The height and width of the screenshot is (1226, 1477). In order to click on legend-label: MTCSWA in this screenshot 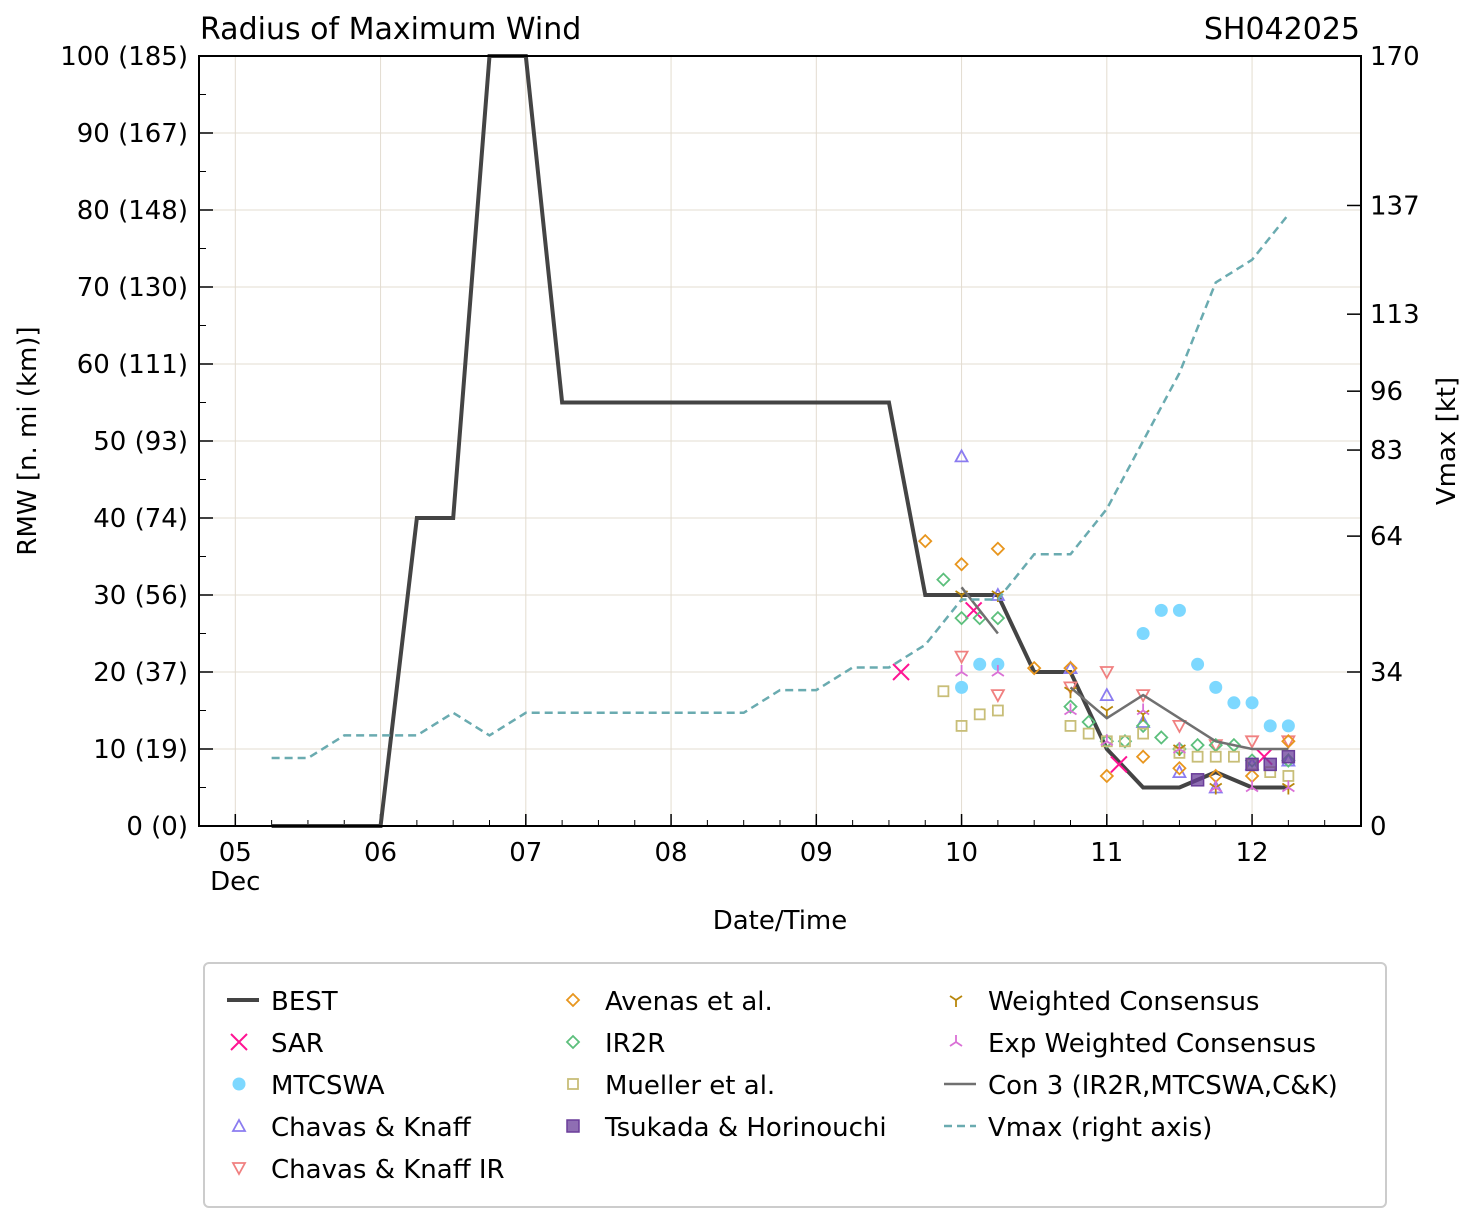, I will do `click(328, 1086)`.